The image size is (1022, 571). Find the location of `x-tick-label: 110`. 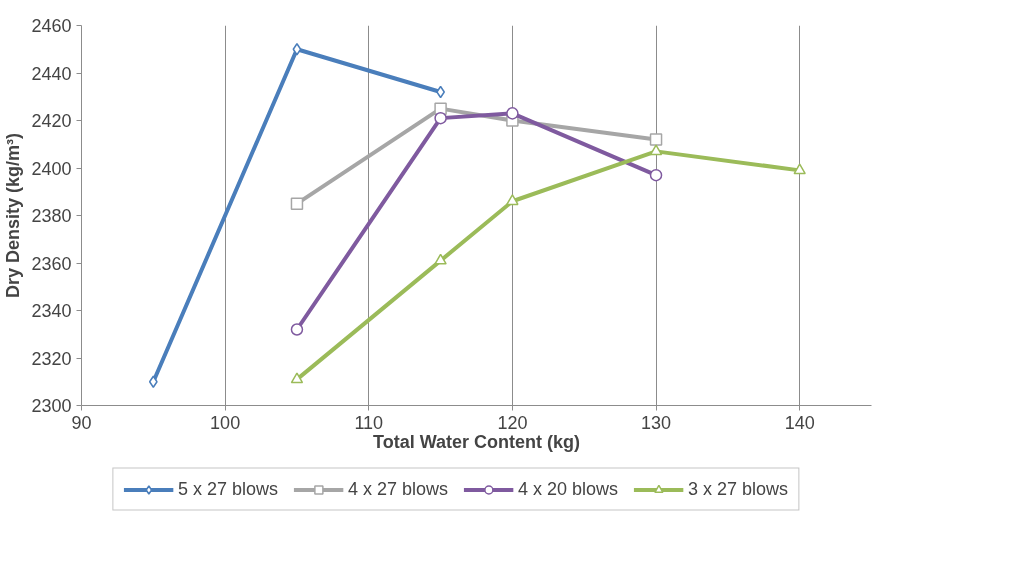

x-tick-label: 110 is located at coordinates (369, 422).